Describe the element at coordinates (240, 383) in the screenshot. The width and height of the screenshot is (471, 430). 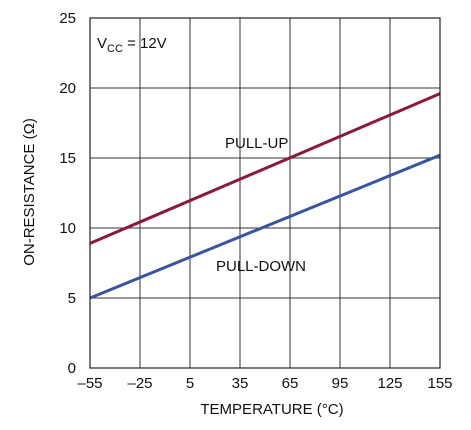
I see `x-tick-label: 35` at that location.